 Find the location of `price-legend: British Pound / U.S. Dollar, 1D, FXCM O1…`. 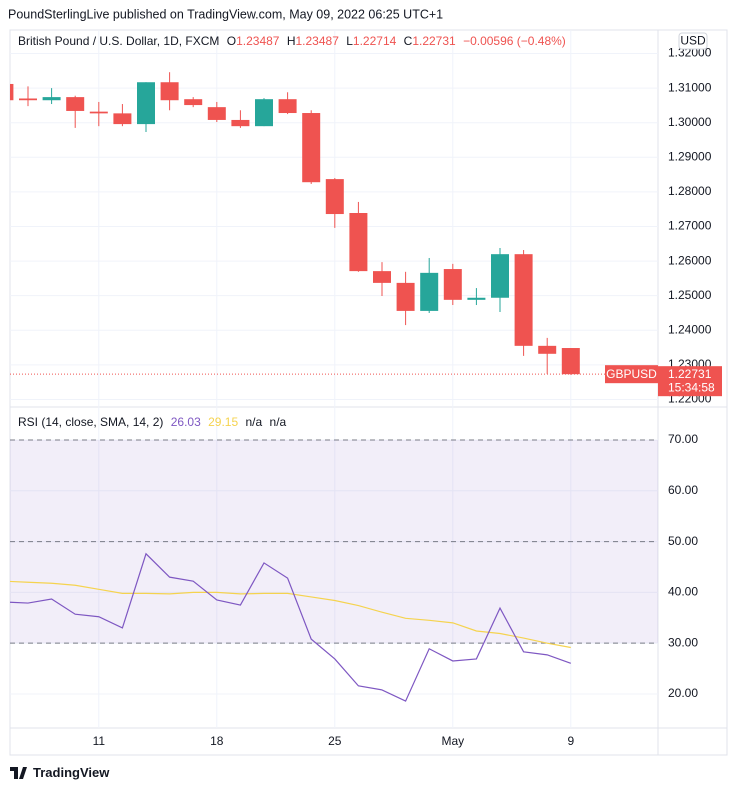

price-legend: British Pound / U.S. Dollar, 1D, FXCM O1… is located at coordinates (292, 41).